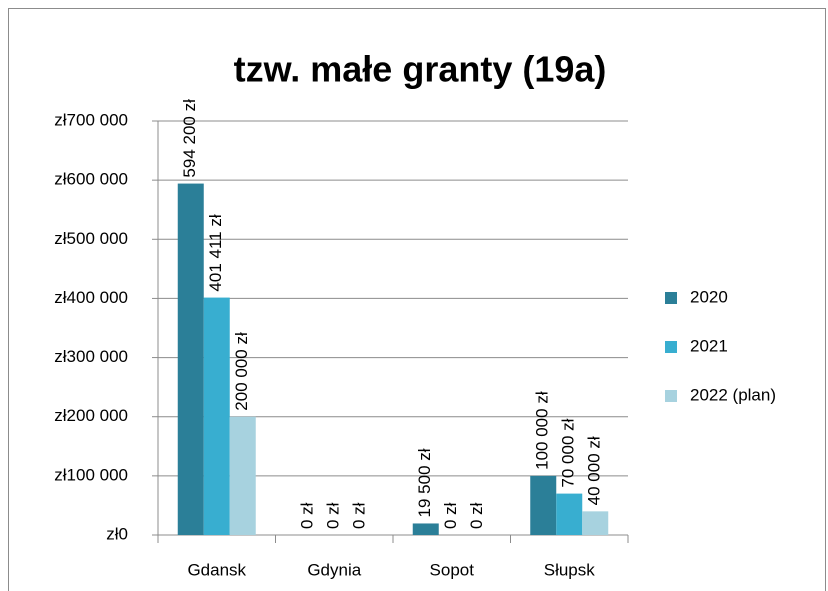 This screenshot has height=591, width=828. Describe the element at coordinates (117, 533) in the screenshot. I see `y-tick-label: zł0` at that location.